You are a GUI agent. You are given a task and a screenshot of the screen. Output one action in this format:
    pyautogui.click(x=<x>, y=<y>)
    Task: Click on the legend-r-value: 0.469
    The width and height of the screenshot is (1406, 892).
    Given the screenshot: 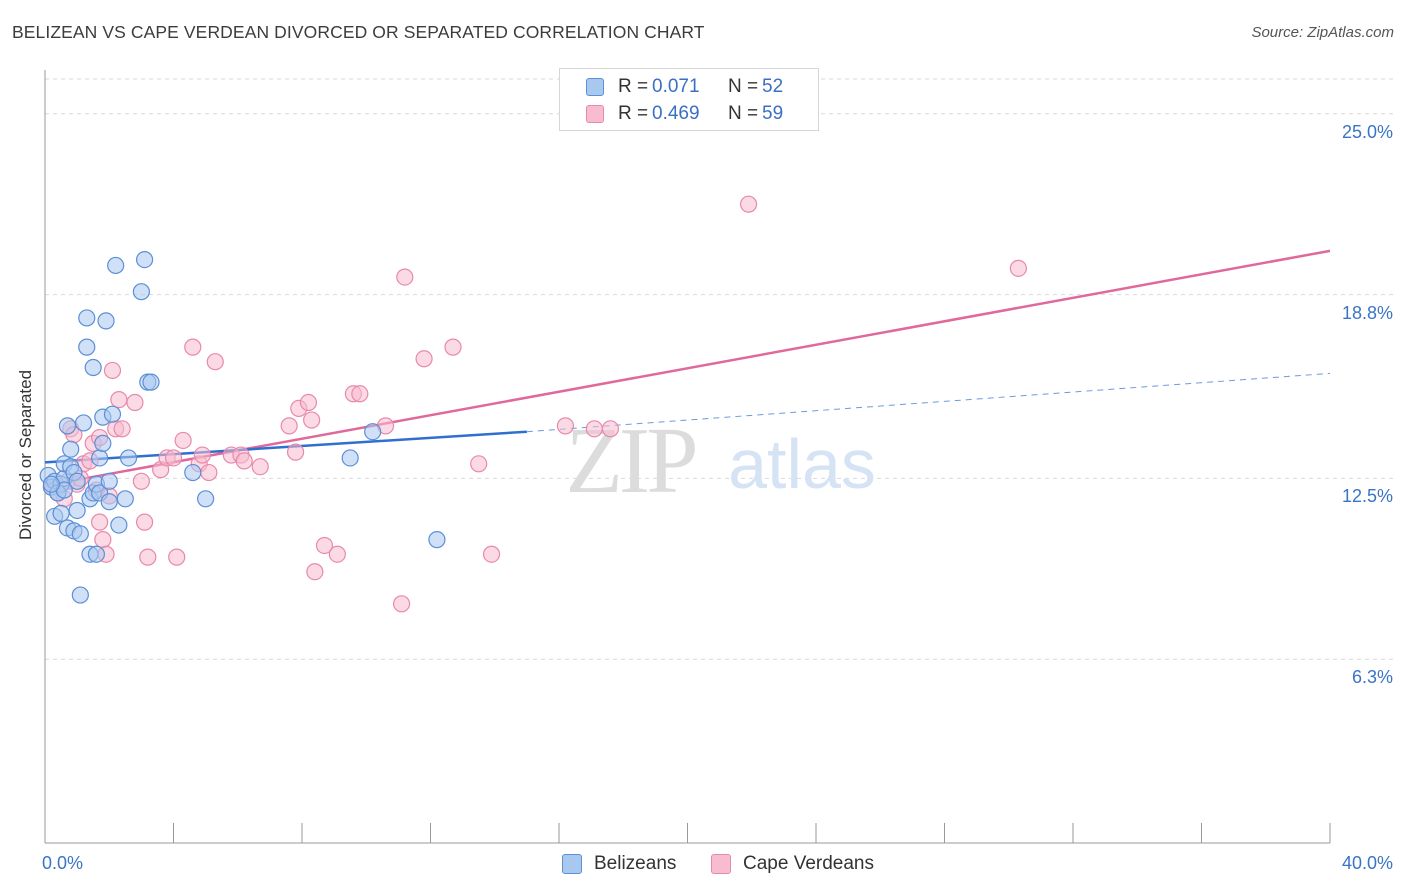 What is the action you would take?
    pyautogui.click(x=676, y=113)
    